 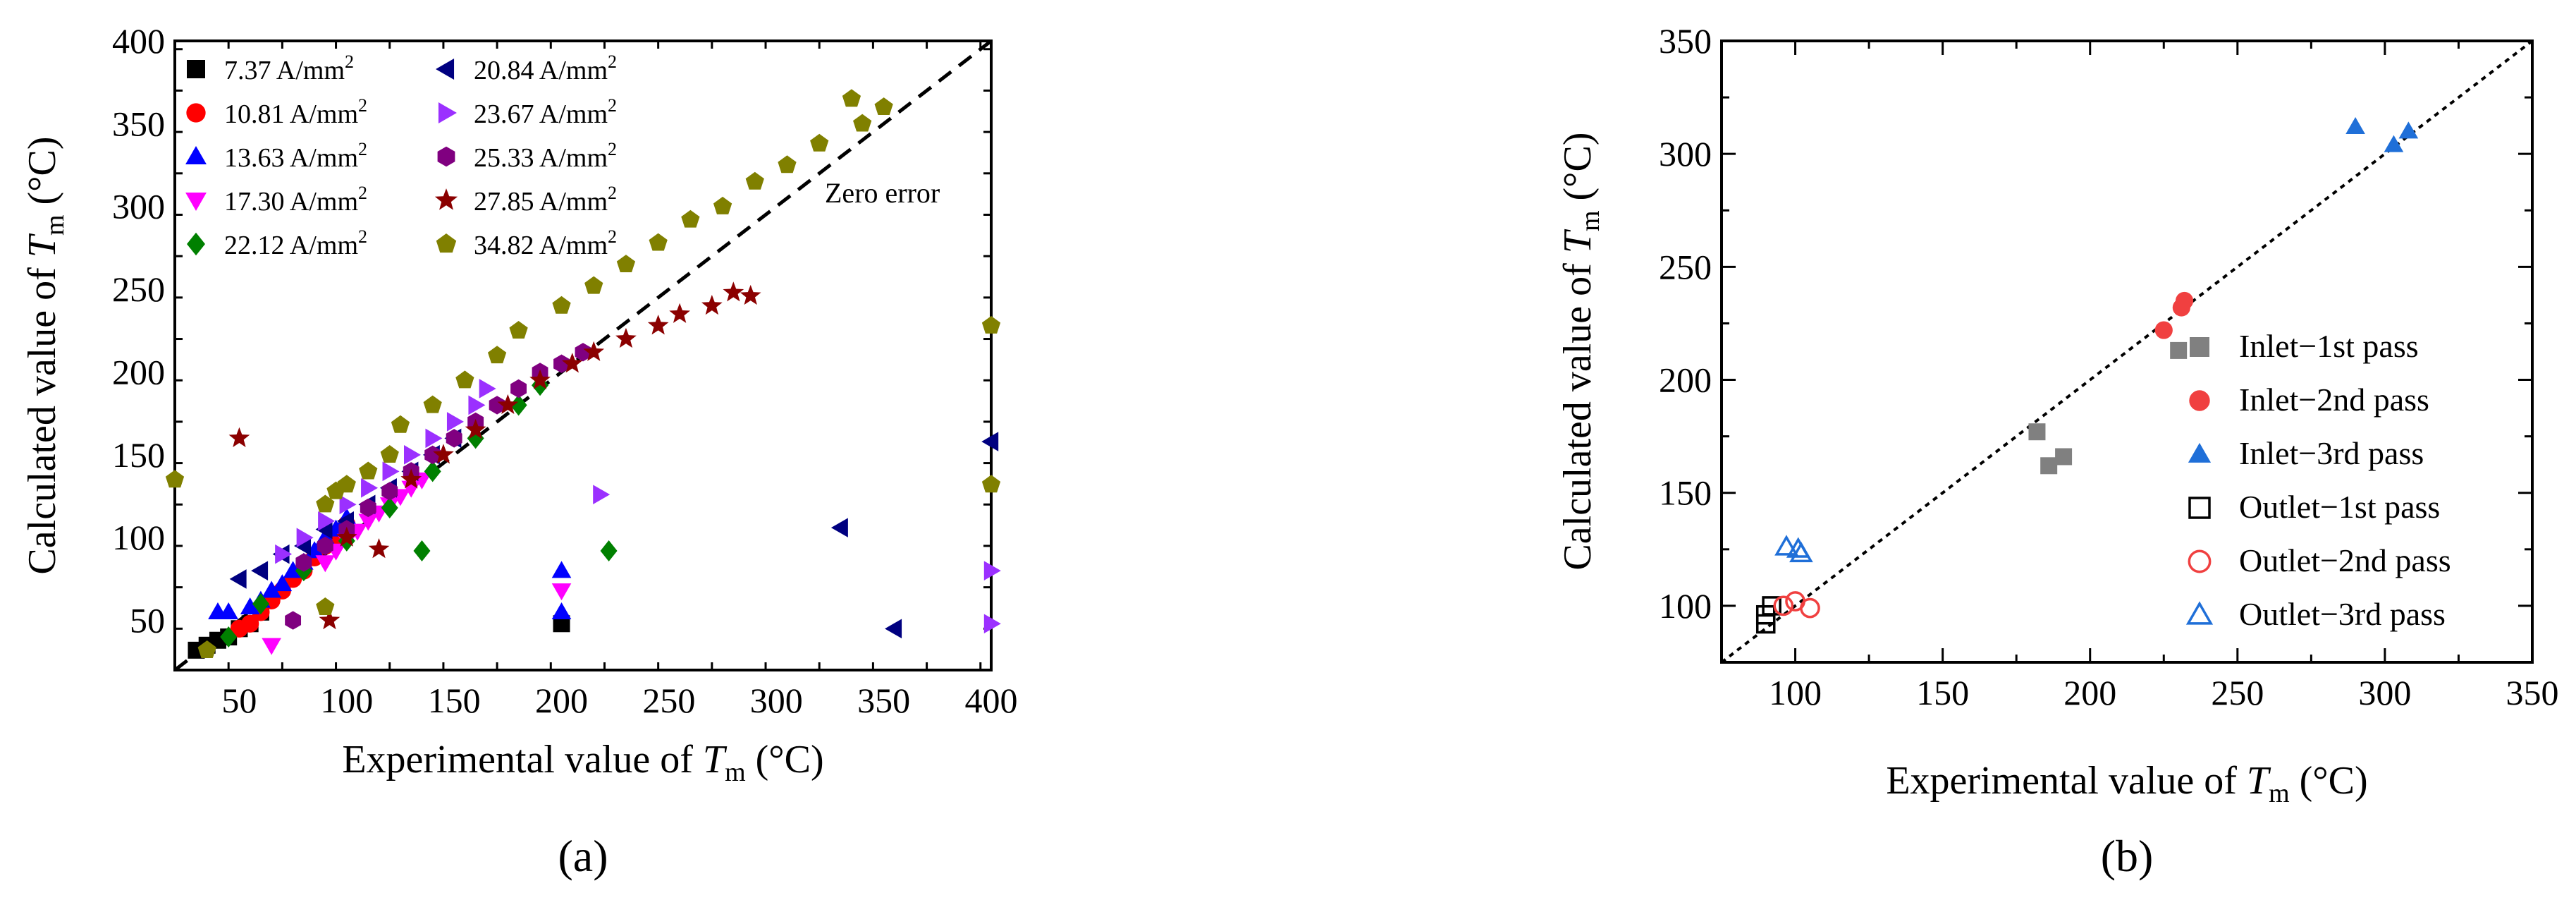 I want to click on y-tick-label: 50, so click(x=147, y=620).